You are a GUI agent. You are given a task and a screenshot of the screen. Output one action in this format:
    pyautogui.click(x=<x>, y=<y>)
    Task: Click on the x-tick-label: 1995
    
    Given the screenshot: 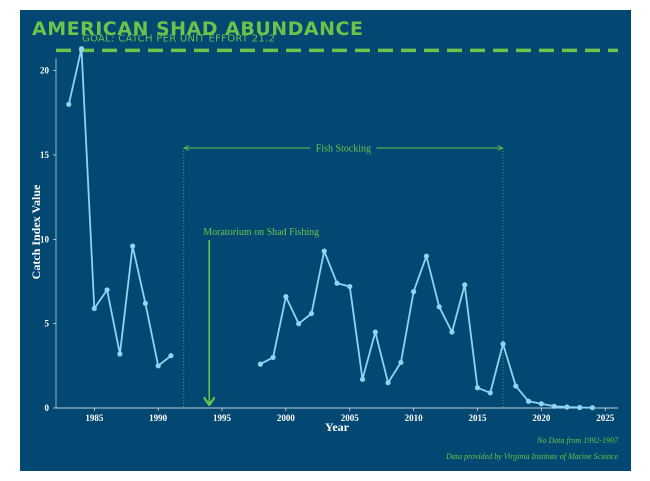 What is the action you would take?
    pyautogui.click(x=222, y=418)
    